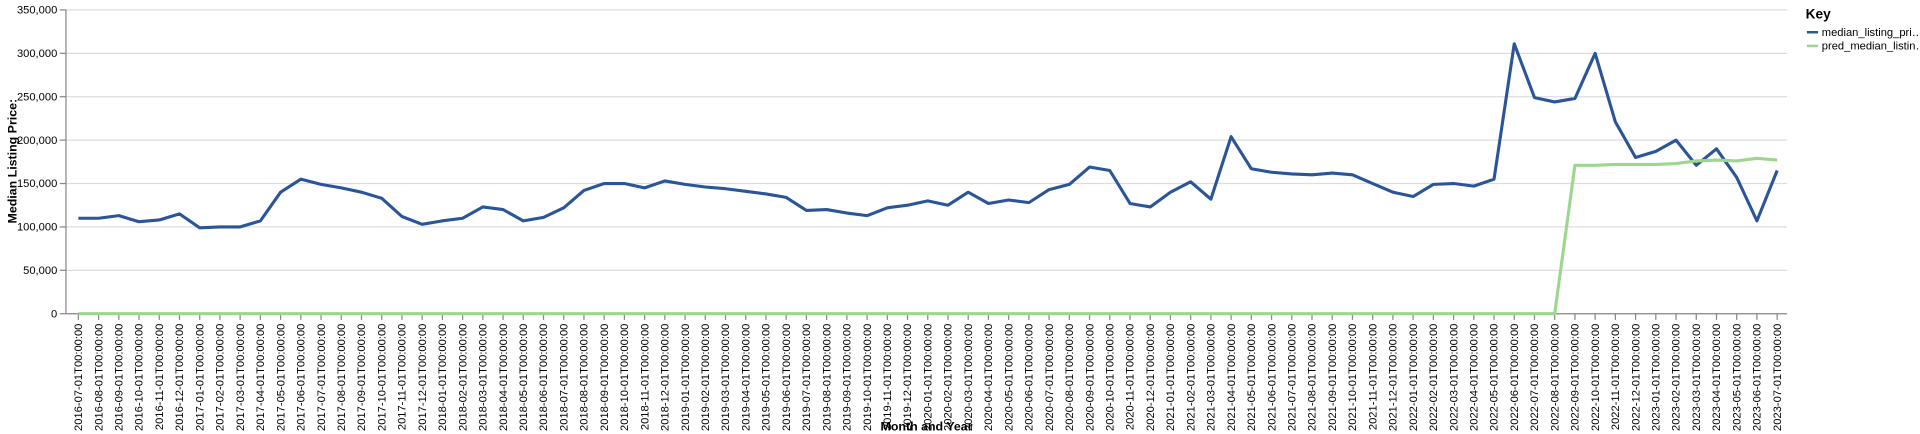 The width and height of the screenshot is (1920, 434). I want to click on x-tick-label: 2018-03-01T00:00:00, so click(484, 377).